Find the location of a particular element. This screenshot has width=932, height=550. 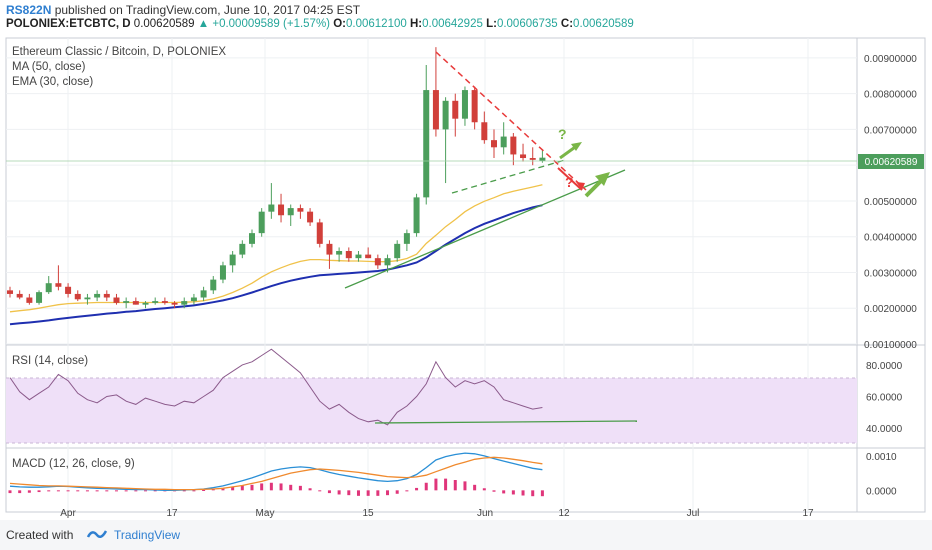

rsi-tick-label: 60.0000 is located at coordinates (884, 398).